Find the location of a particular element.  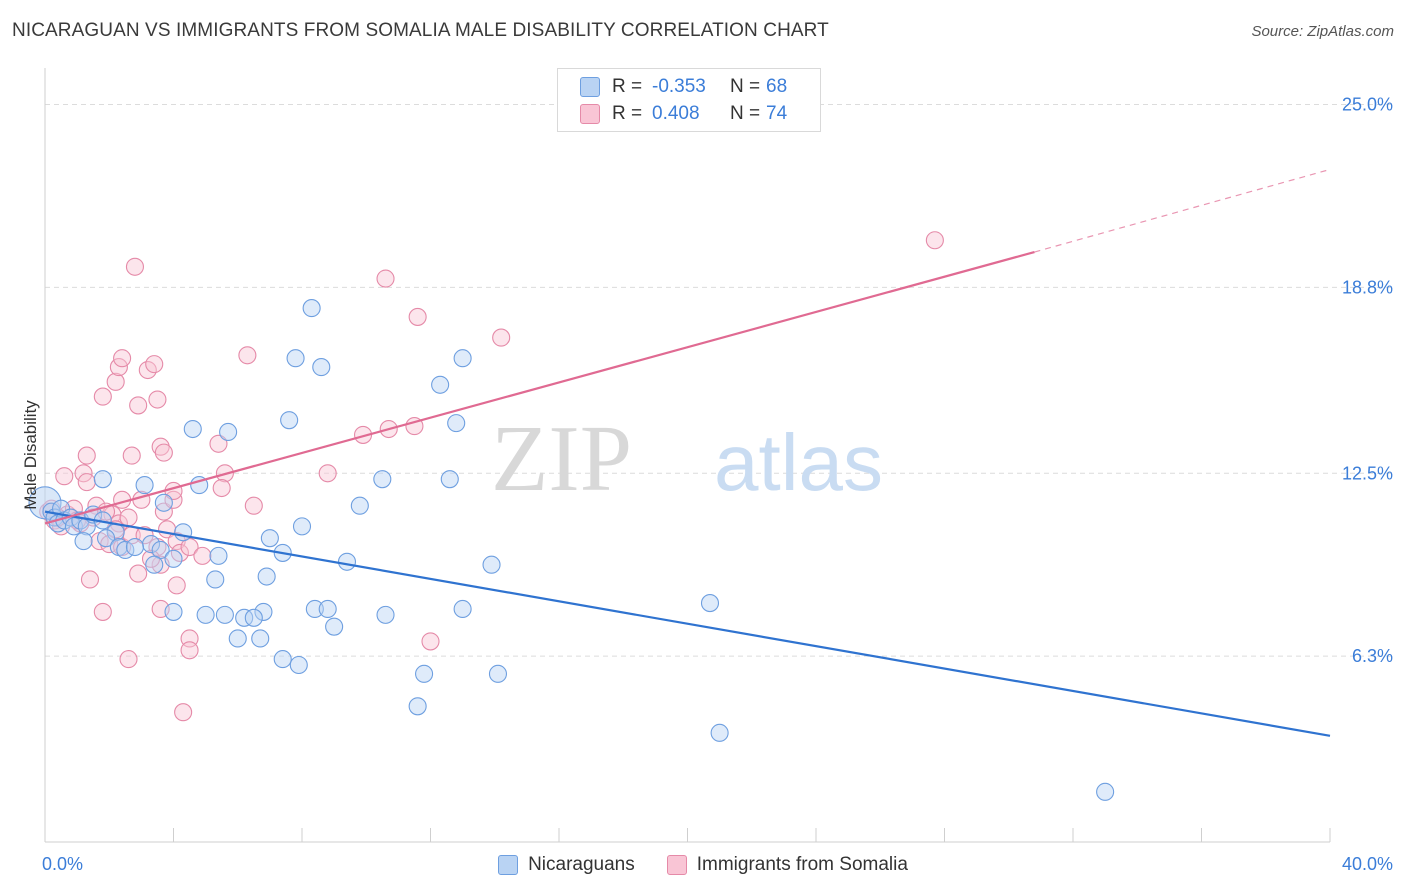

r-value: 0.408 is located at coordinates (676, 113).